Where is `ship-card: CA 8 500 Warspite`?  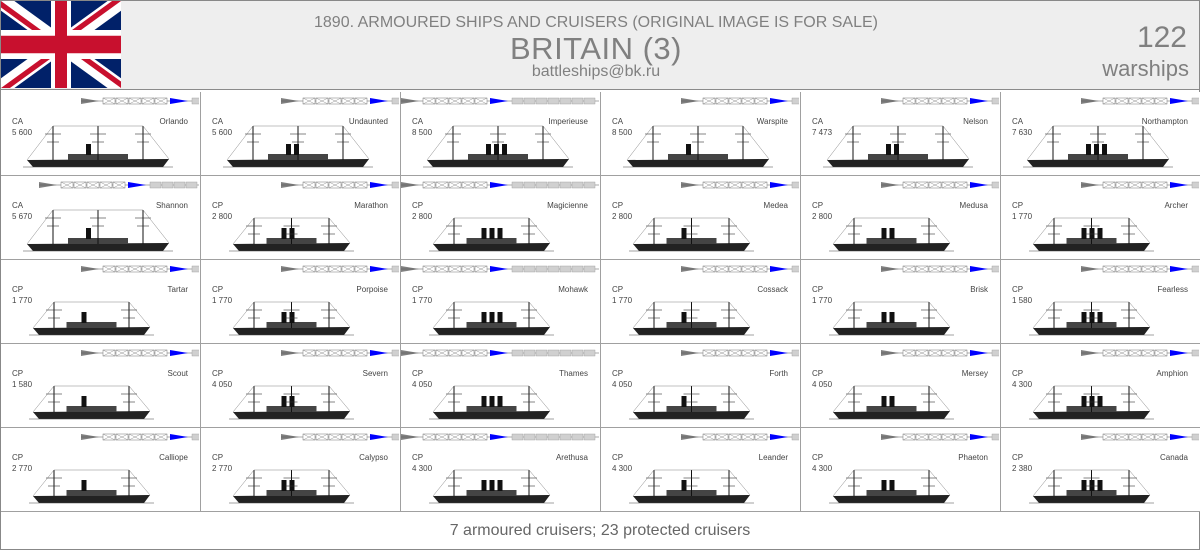 ship-card: CA 8 500 Warspite is located at coordinates (701, 134).